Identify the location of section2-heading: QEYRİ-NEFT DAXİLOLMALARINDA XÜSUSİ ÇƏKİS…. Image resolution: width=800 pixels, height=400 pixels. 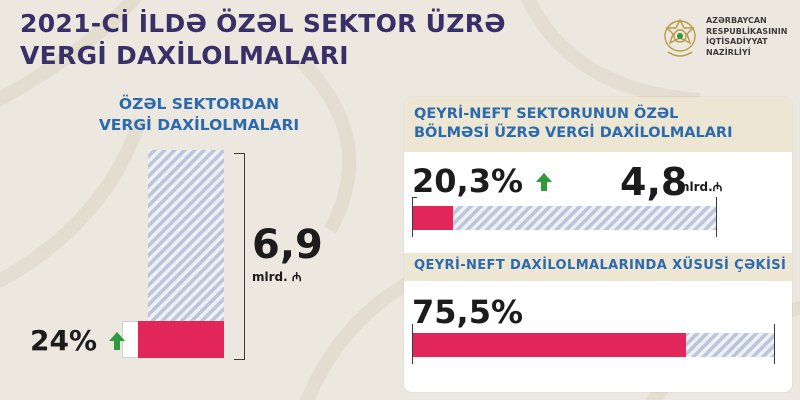
(600, 265).